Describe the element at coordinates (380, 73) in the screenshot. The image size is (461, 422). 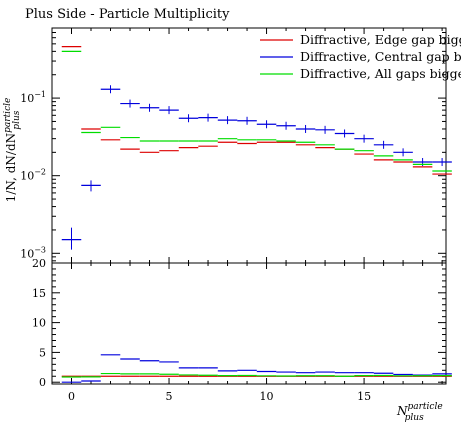
I see `legend-label: Diffractive, All gaps bigge` at that location.